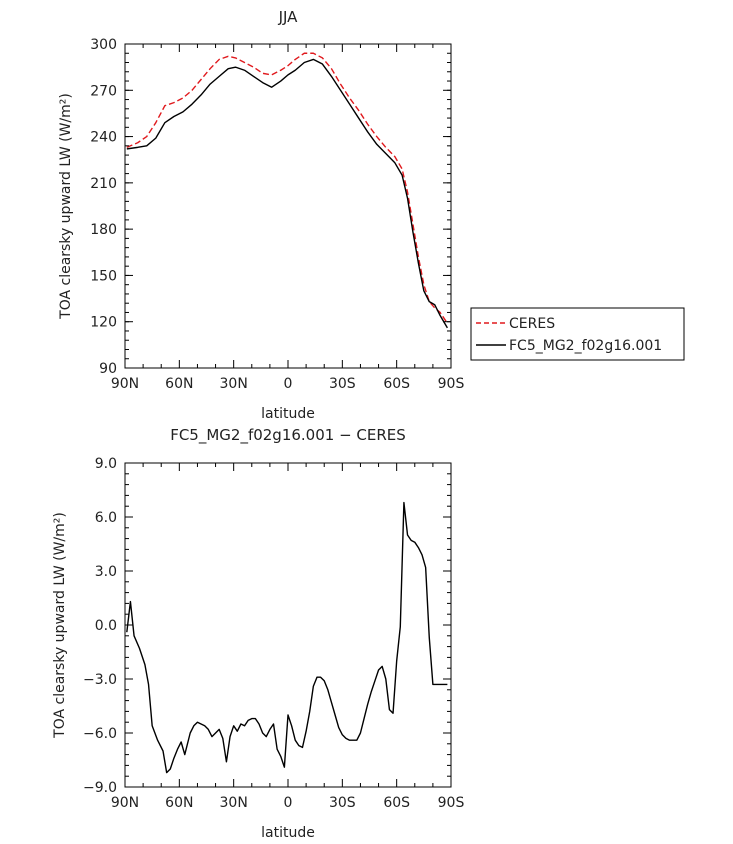  Describe the element at coordinates (66, 206) in the screenshot. I see `top-y-axis-label: TOA clearsky upward LW (W/m²)` at that location.